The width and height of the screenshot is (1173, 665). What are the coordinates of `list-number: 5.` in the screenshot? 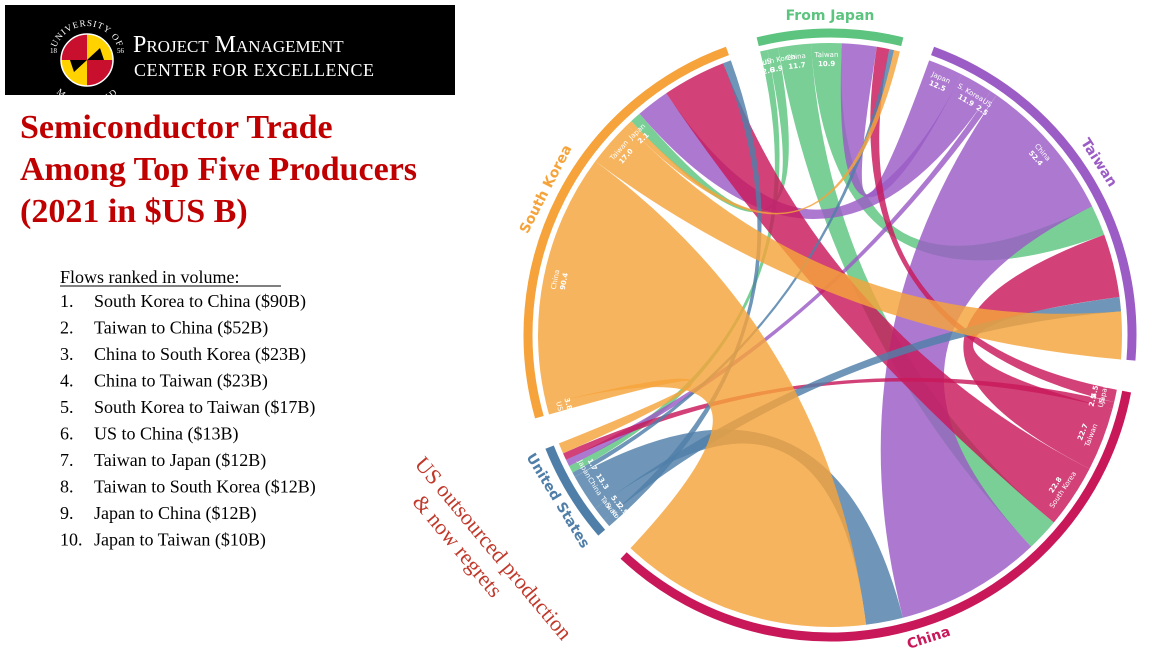 It's located at (67, 407).